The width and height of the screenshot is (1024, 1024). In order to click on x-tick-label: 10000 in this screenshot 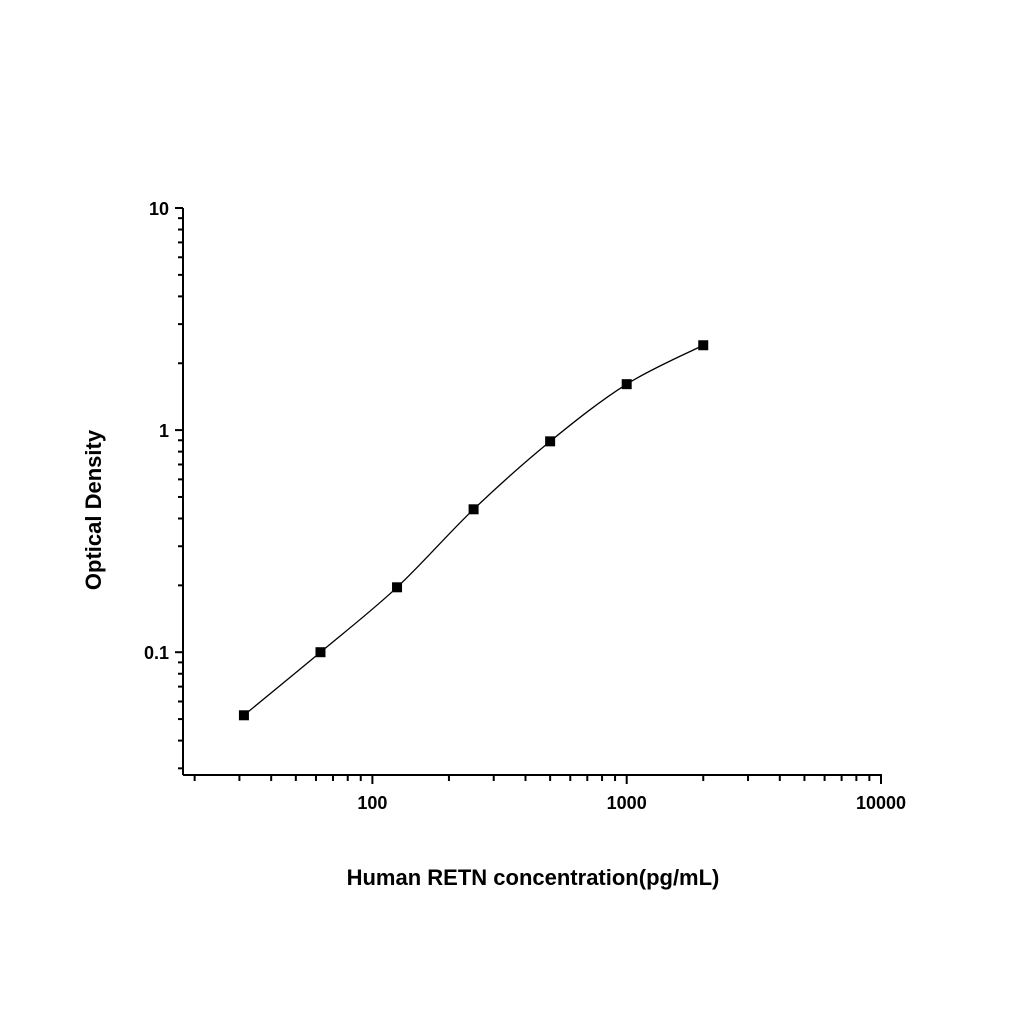, I will do `click(881, 803)`.